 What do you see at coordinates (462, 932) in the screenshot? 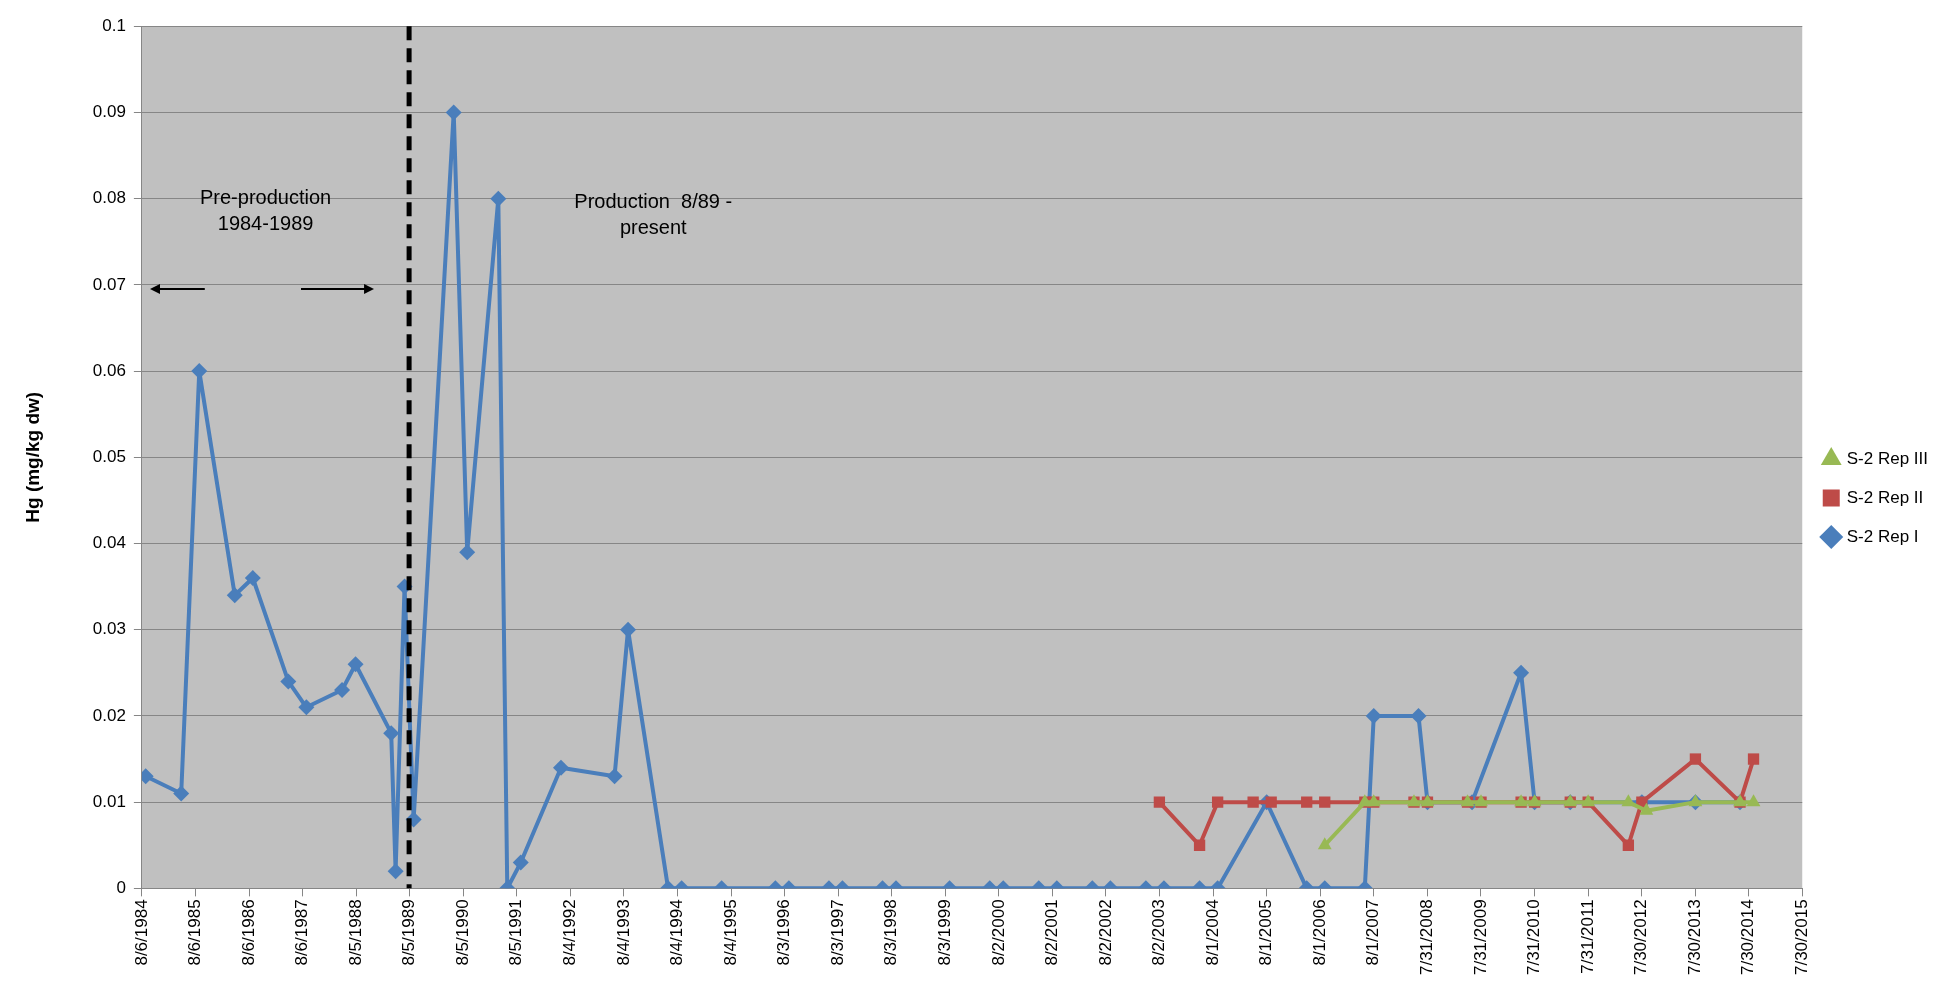
I see `x-tick-label: 8/5/1990` at bounding box center [462, 932].